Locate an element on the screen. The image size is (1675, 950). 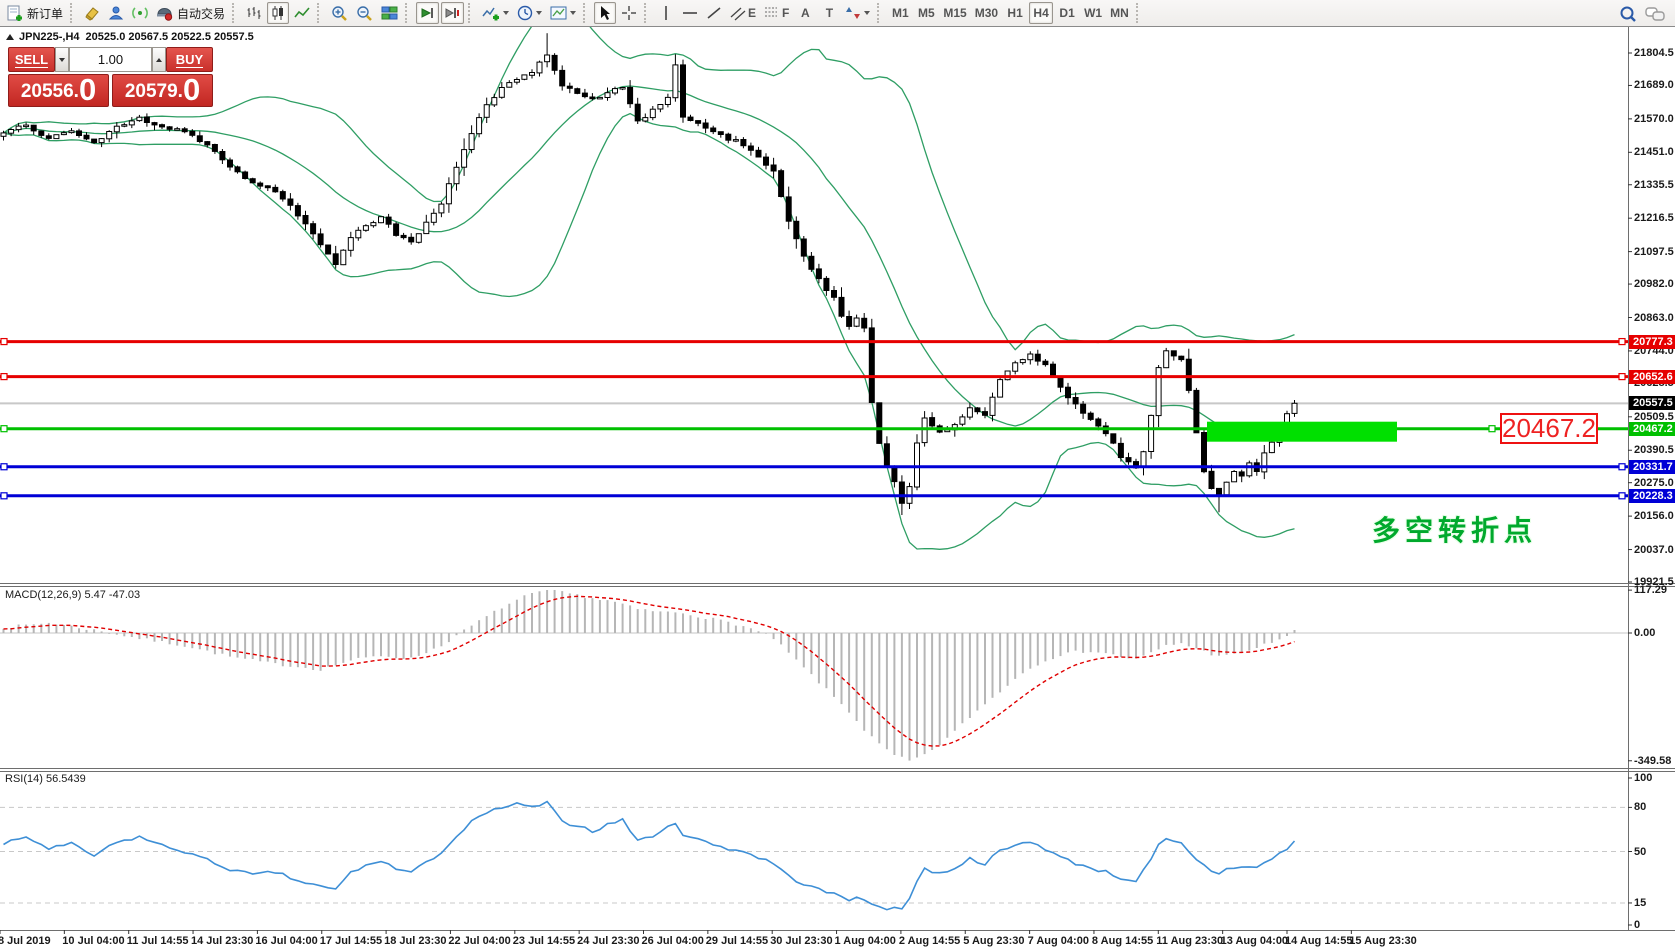
rsi-pane-splitter is located at coordinates (837, 770).